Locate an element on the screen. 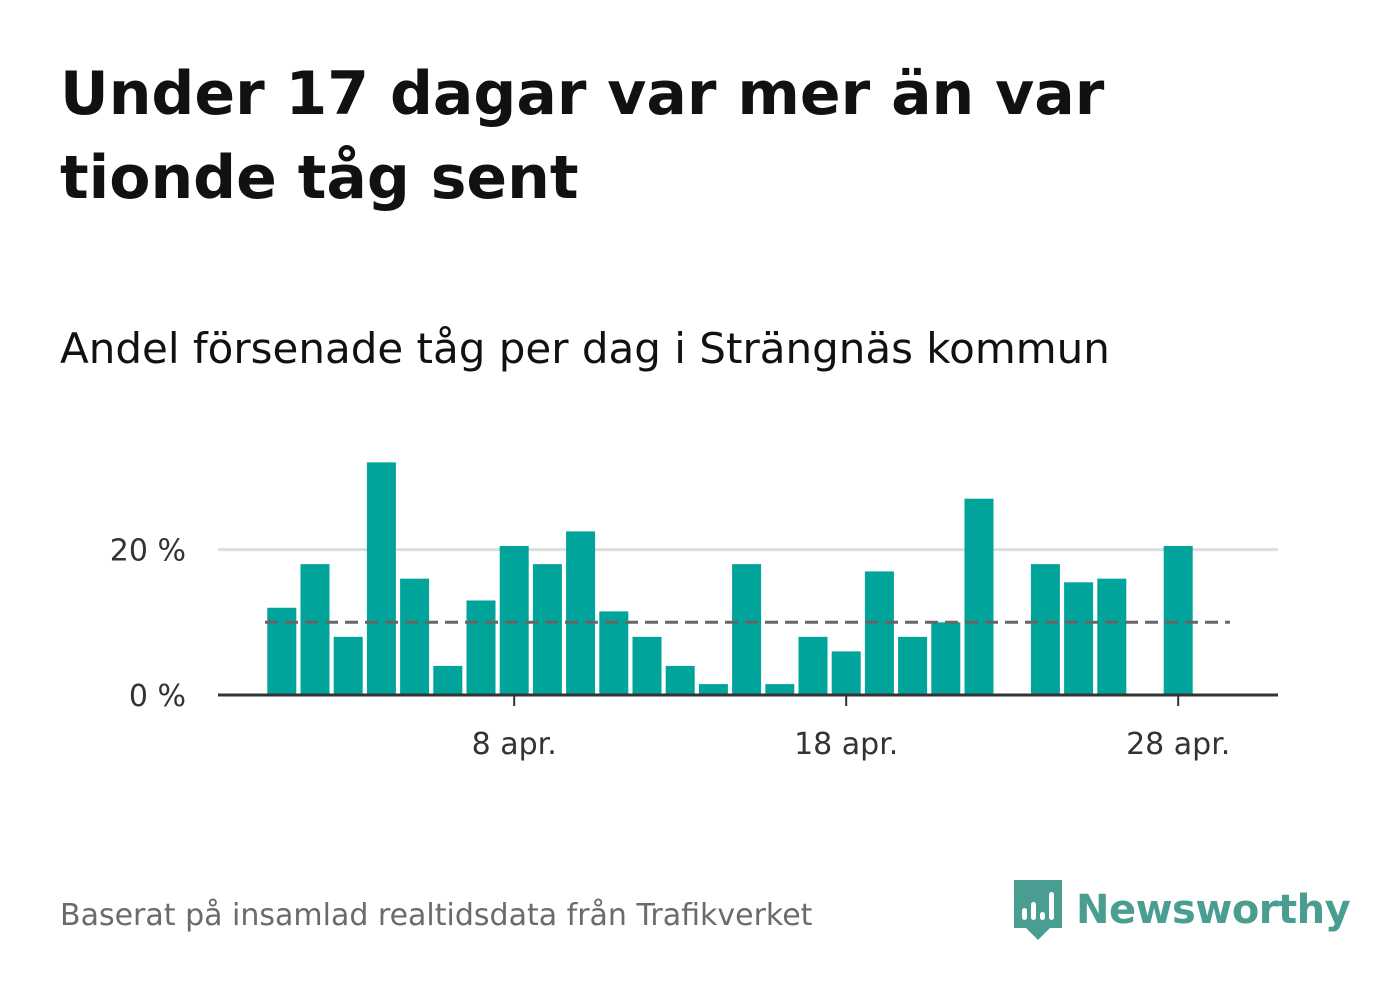  brand-logo: Newsworthy is located at coordinates (1180, 910).